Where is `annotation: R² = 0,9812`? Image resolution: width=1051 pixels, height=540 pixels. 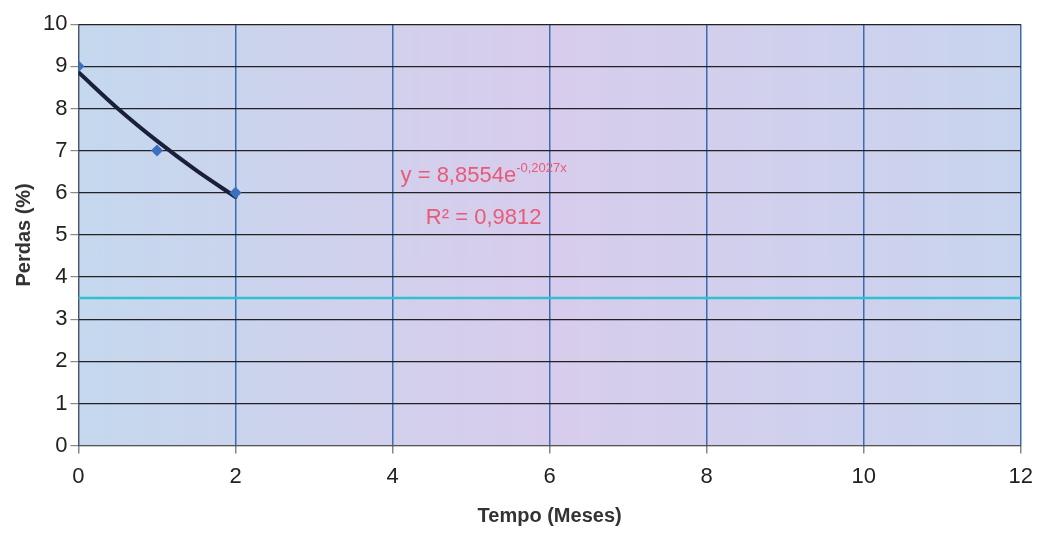 annotation: R² = 0,9812 is located at coordinates (483, 217).